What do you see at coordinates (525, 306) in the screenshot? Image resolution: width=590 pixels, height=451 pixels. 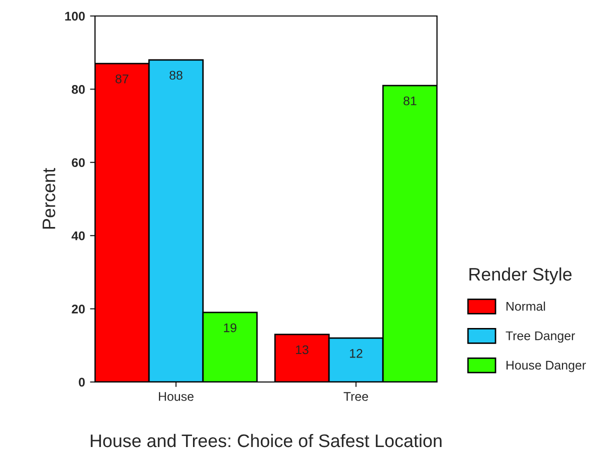 I see `legend-label: Normal` at bounding box center [525, 306].